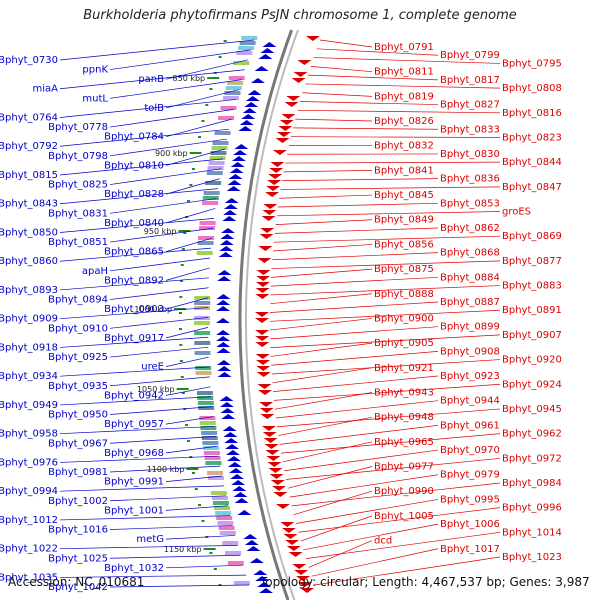 The width and height of the screenshot is (600, 600). What do you see at coordinates (134, 252) in the screenshot?
I see `gene-label-left: Bphyt_0865` at bounding box center [134, 252].